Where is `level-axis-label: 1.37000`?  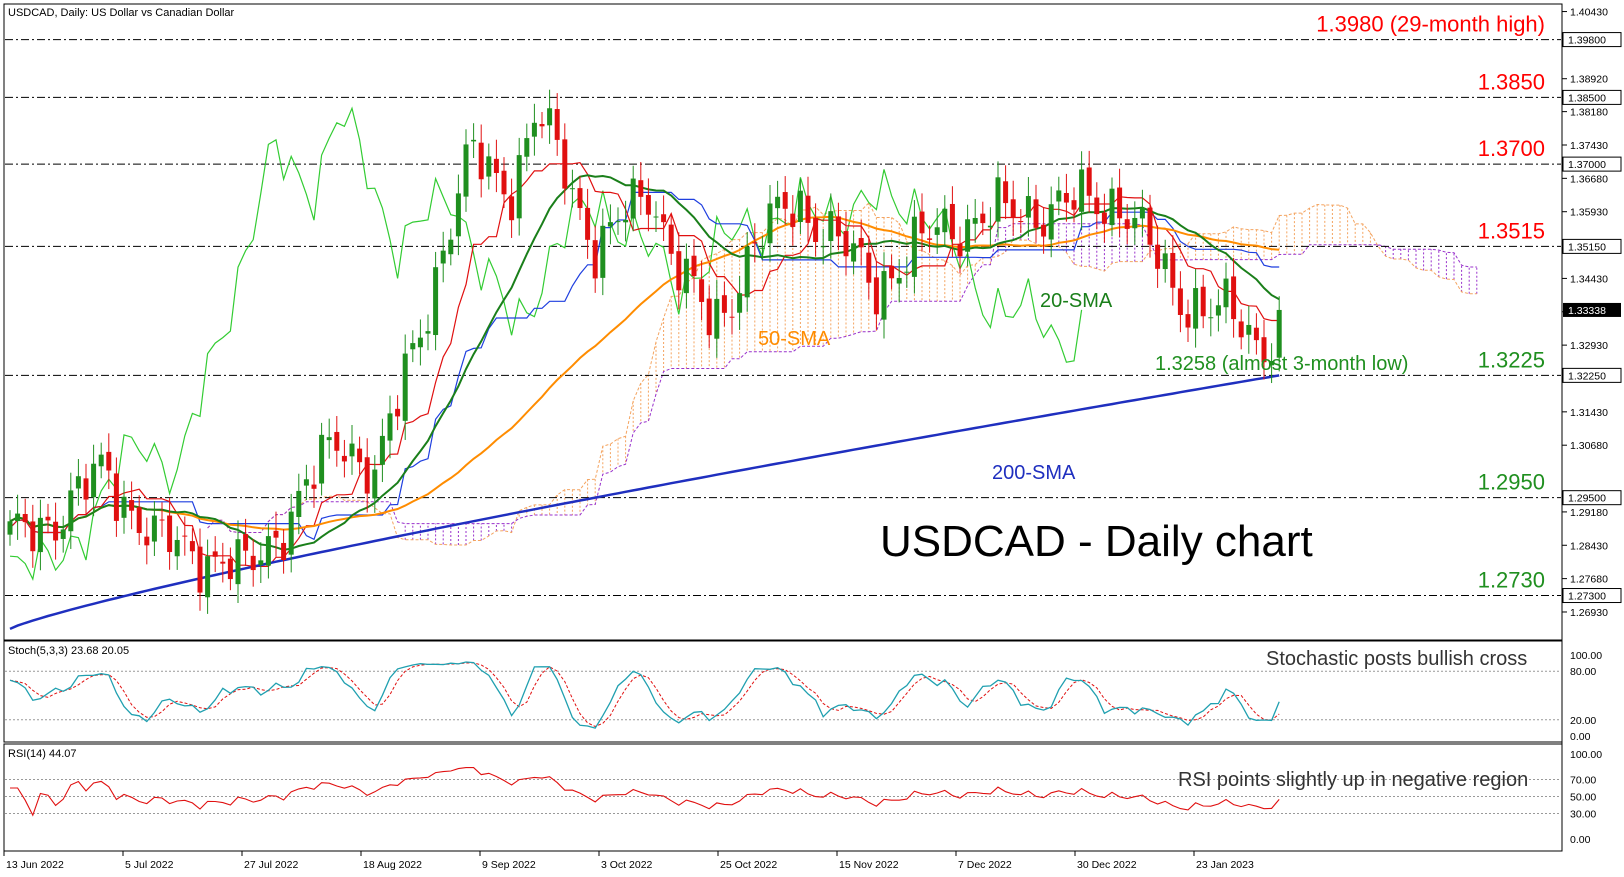 level-axis-label: 1.37000 is located at coordinates (1587, 165).